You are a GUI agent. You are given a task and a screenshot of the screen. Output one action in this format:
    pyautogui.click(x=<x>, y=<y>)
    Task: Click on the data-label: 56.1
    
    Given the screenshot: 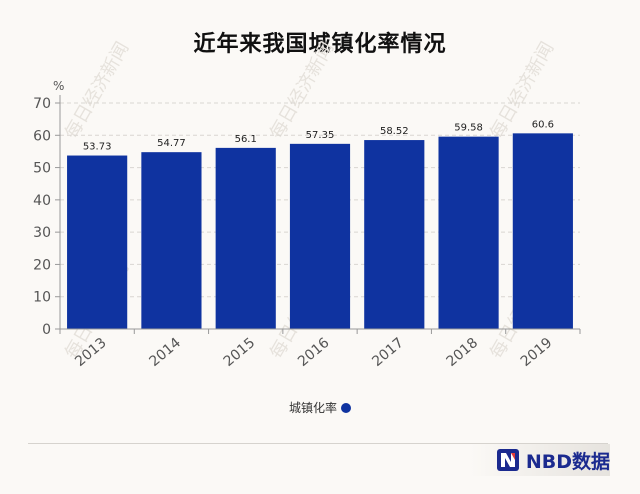 What is the action you would take?
    pyautogui.click(x=246, y=139)
    